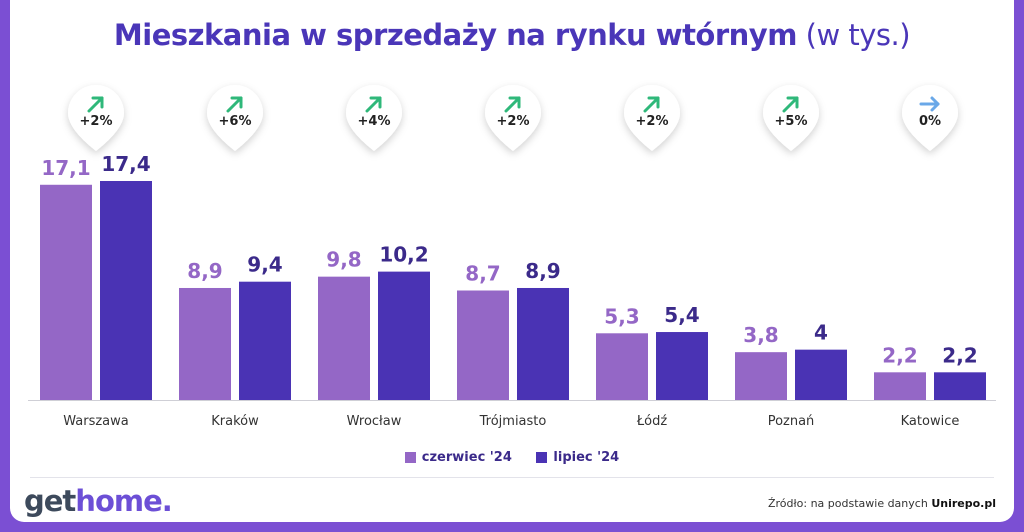  Describe the element at coordinates (50, 501) in the screenshot. I see `logo-get: get` at that location.